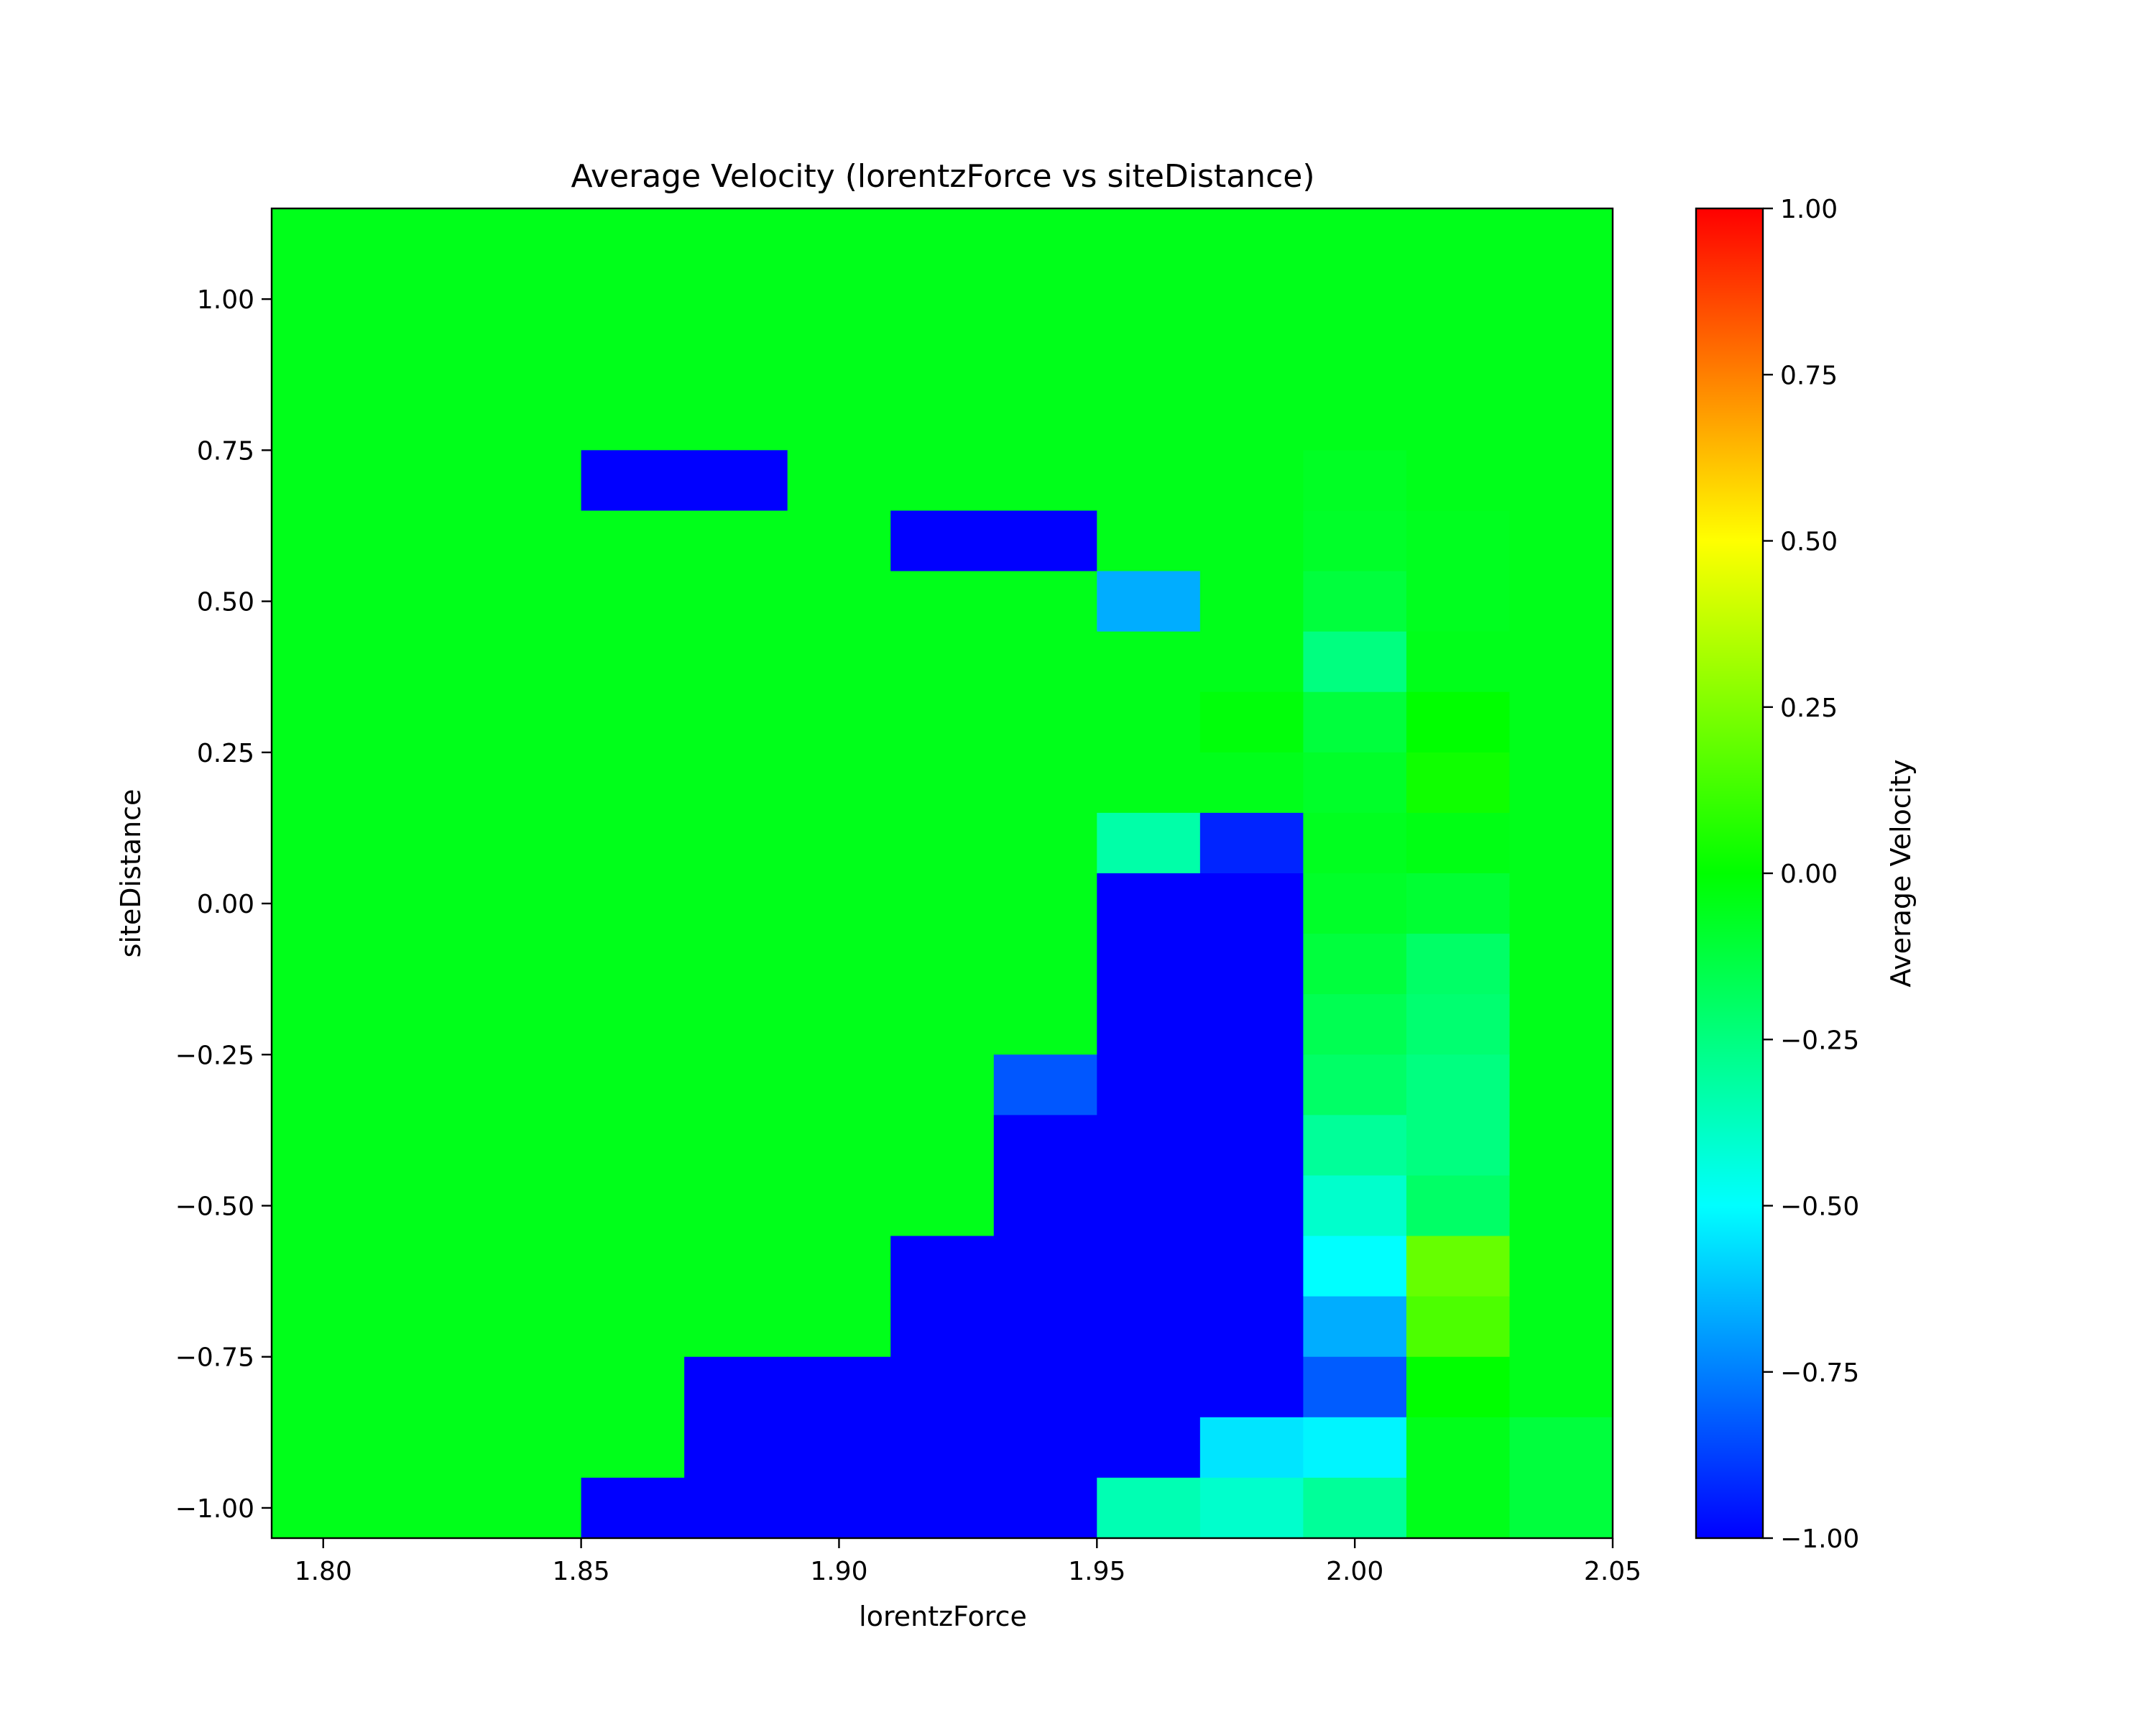  I want to click on y-tick-label: 0.00, so click(225, 904).